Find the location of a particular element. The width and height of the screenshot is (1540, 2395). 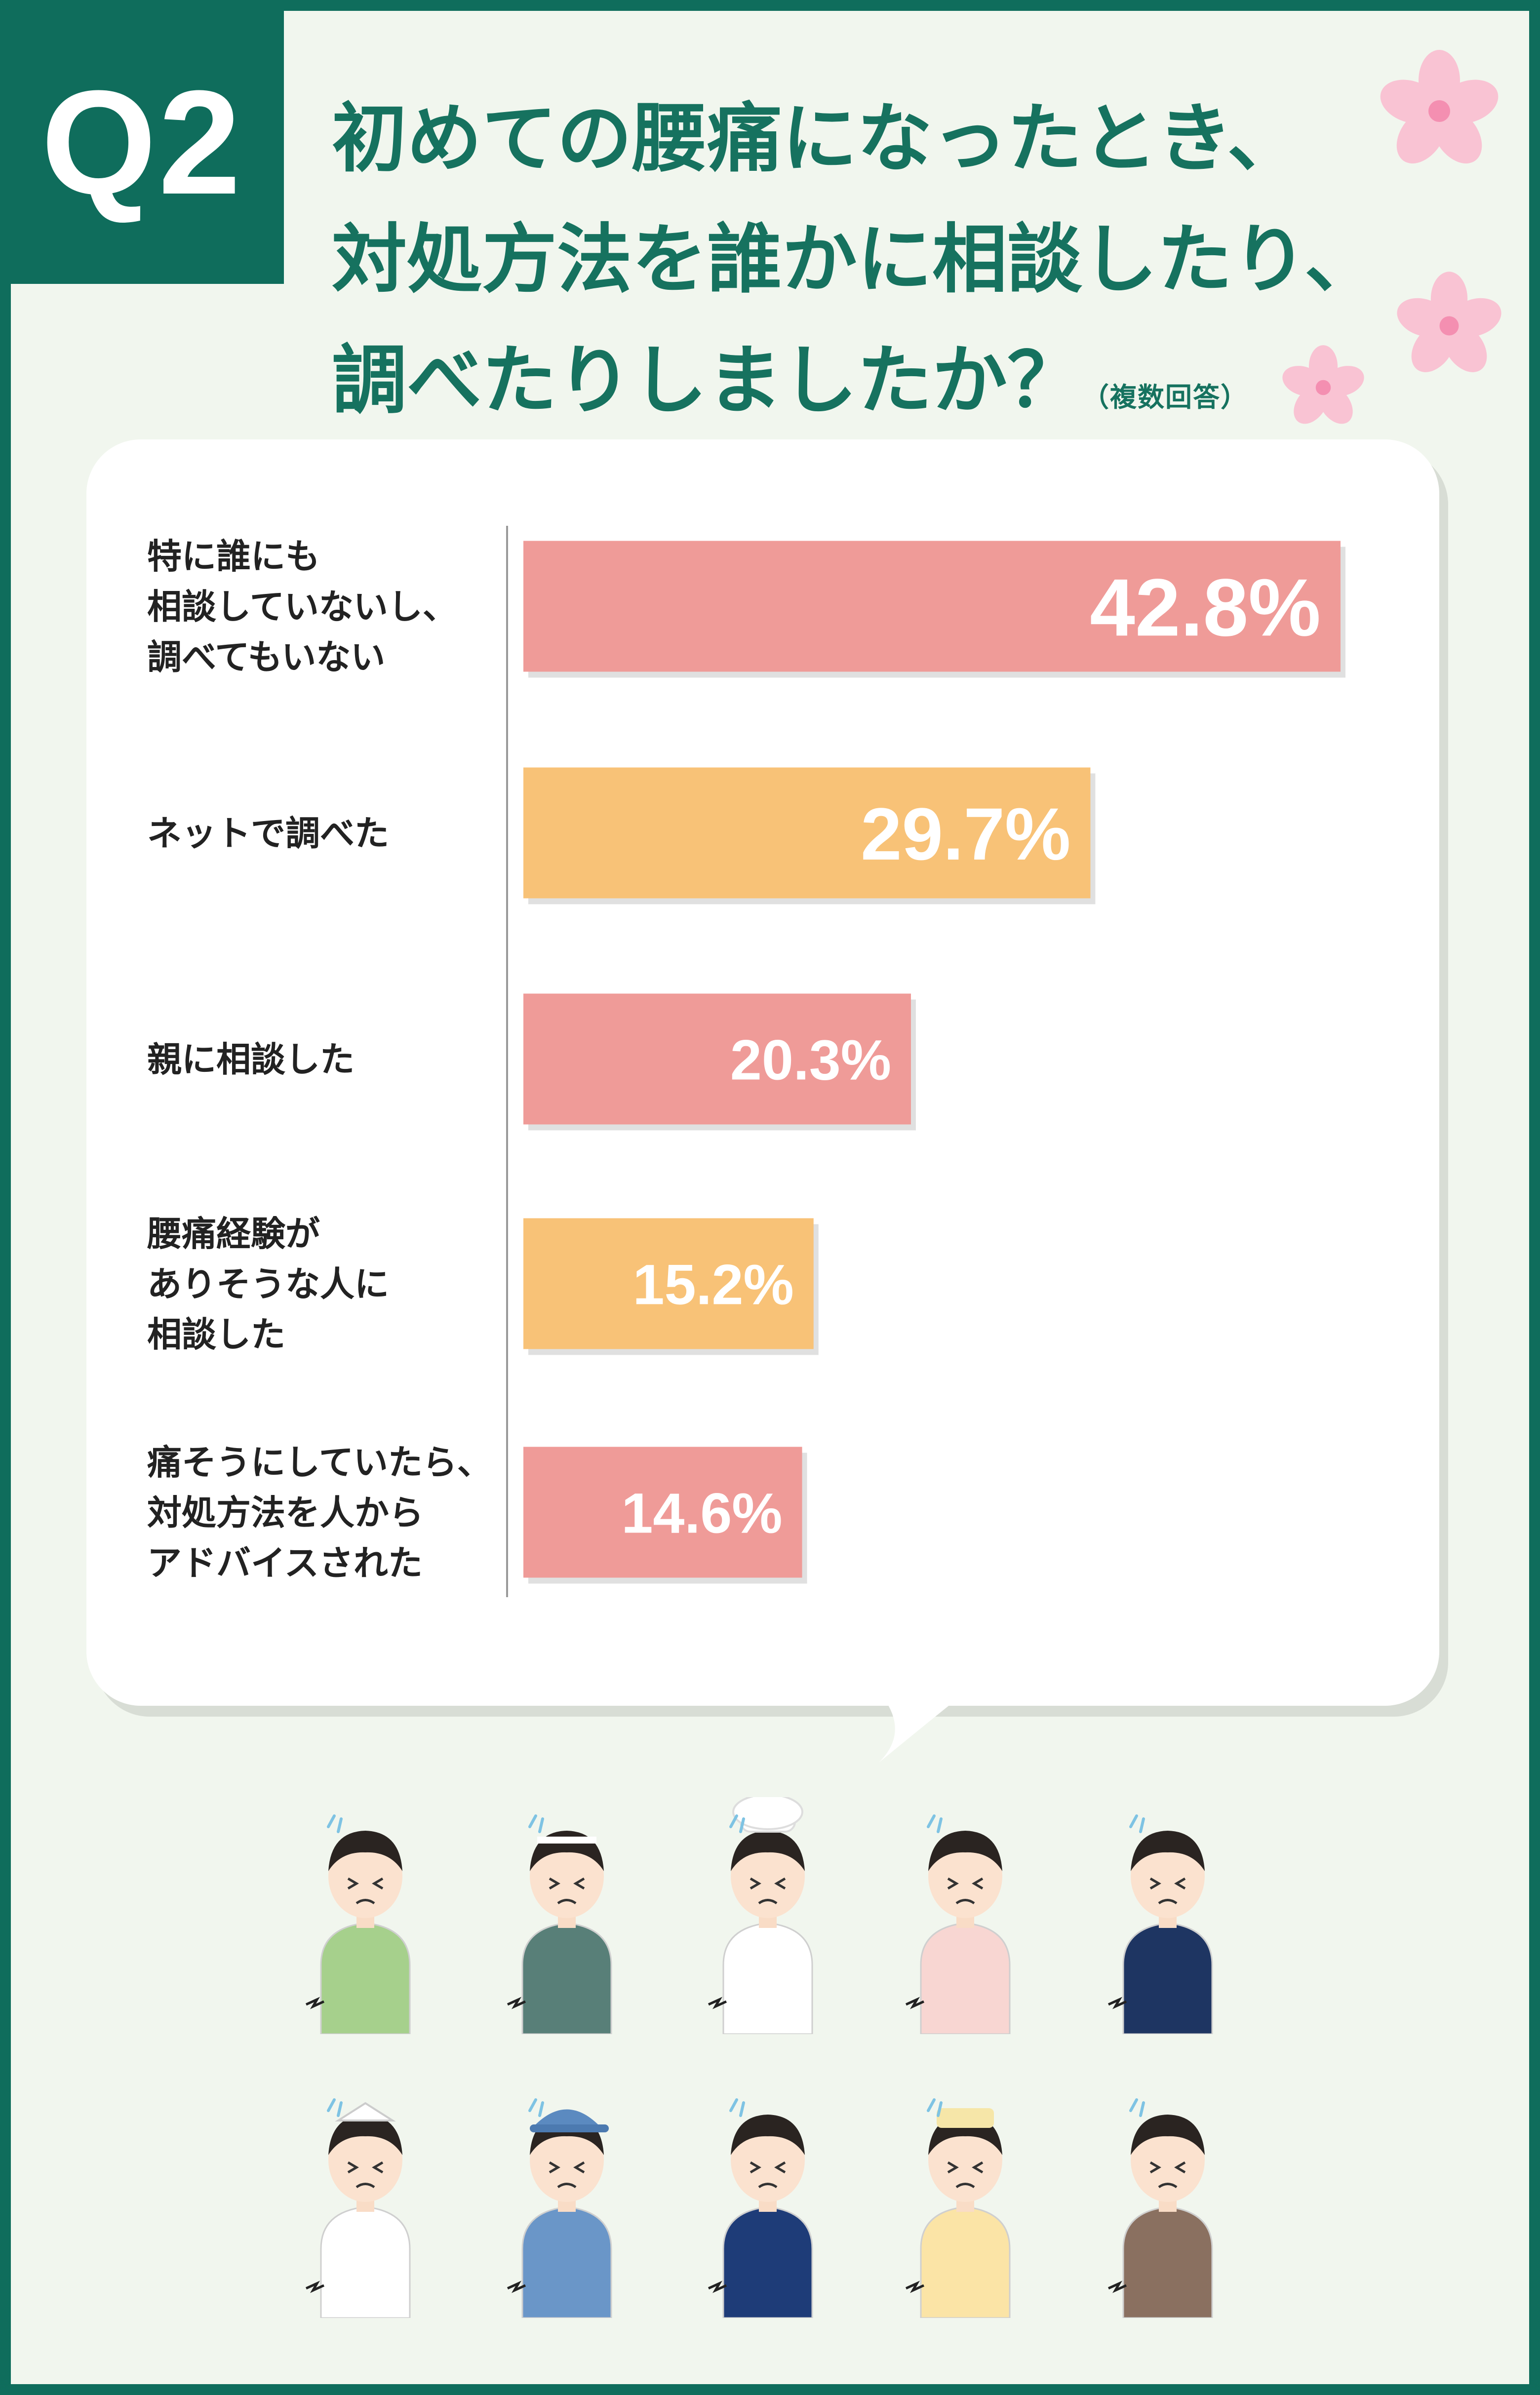

bar-value-label: 15.2% is located at coordinates (713, 1284).